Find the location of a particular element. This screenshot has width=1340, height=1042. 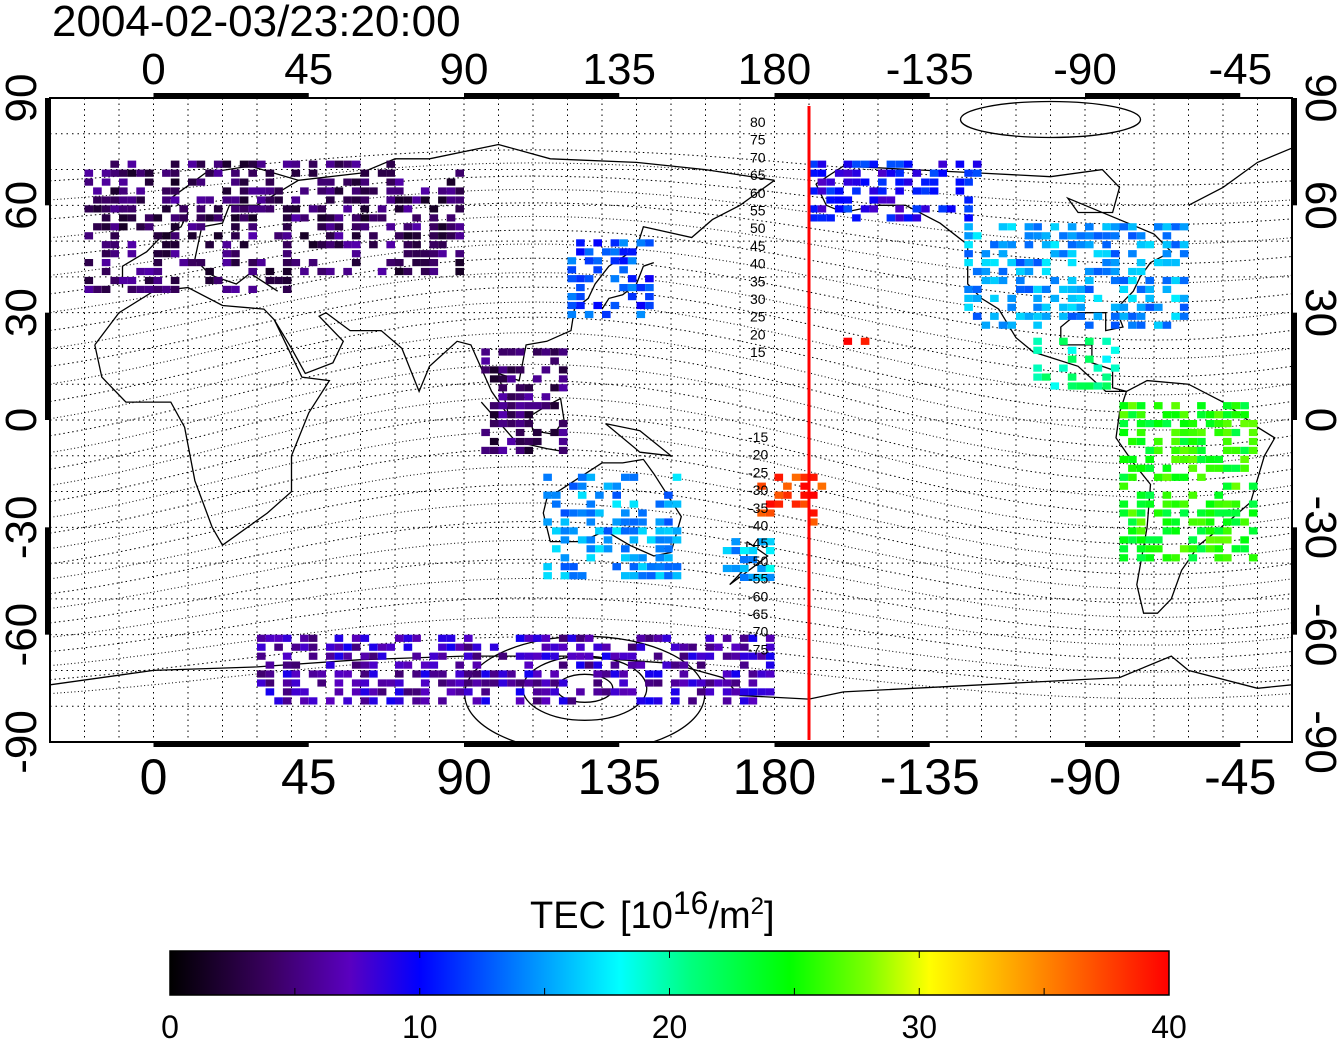

mlat-contour is located at coordinates (671, 463).